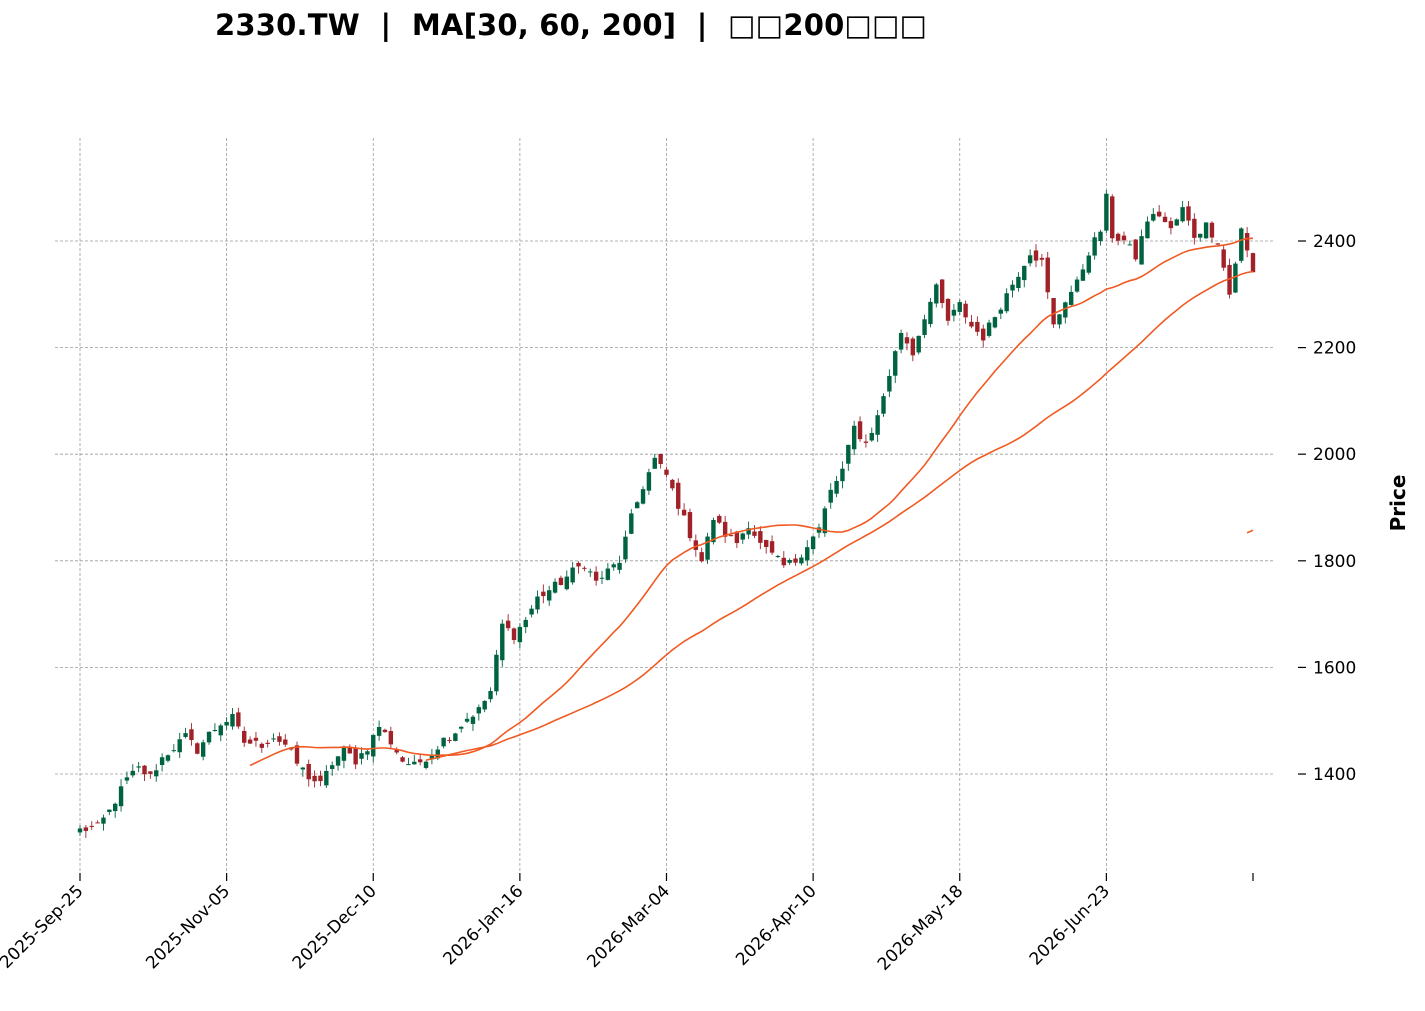 This screenshot has width=1425, height=1011. Describe the element at coordinates (1334, 775) in the screenshot. I see `y-tick-label: 1400` at that location.